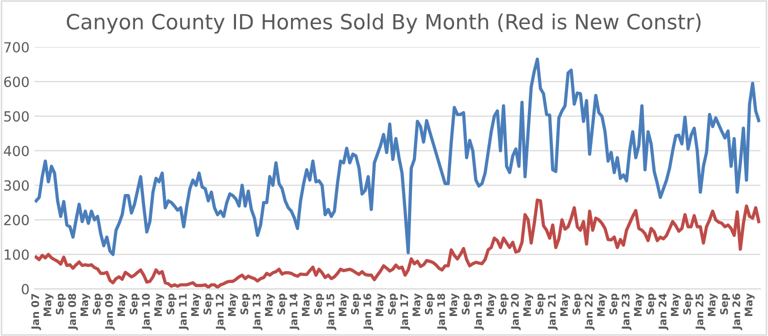 This screenshot has height=336, width=768. What do you see at coordinates (589, 312) in the screenshot?
I see `x-tick-label: Jan 22` at bounding box center [589, 312].